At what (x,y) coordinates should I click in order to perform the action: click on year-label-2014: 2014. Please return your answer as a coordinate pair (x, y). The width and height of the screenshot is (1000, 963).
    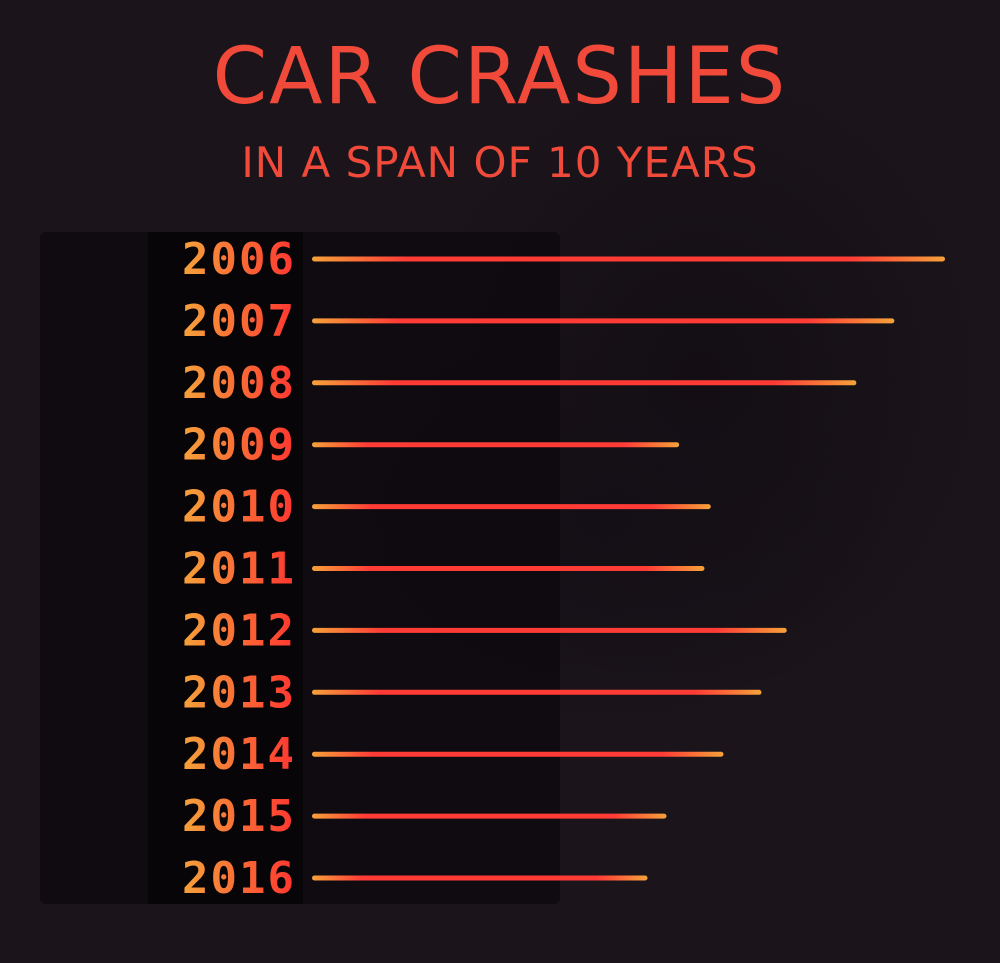
    Looking at the image, I should click on (239, 754).